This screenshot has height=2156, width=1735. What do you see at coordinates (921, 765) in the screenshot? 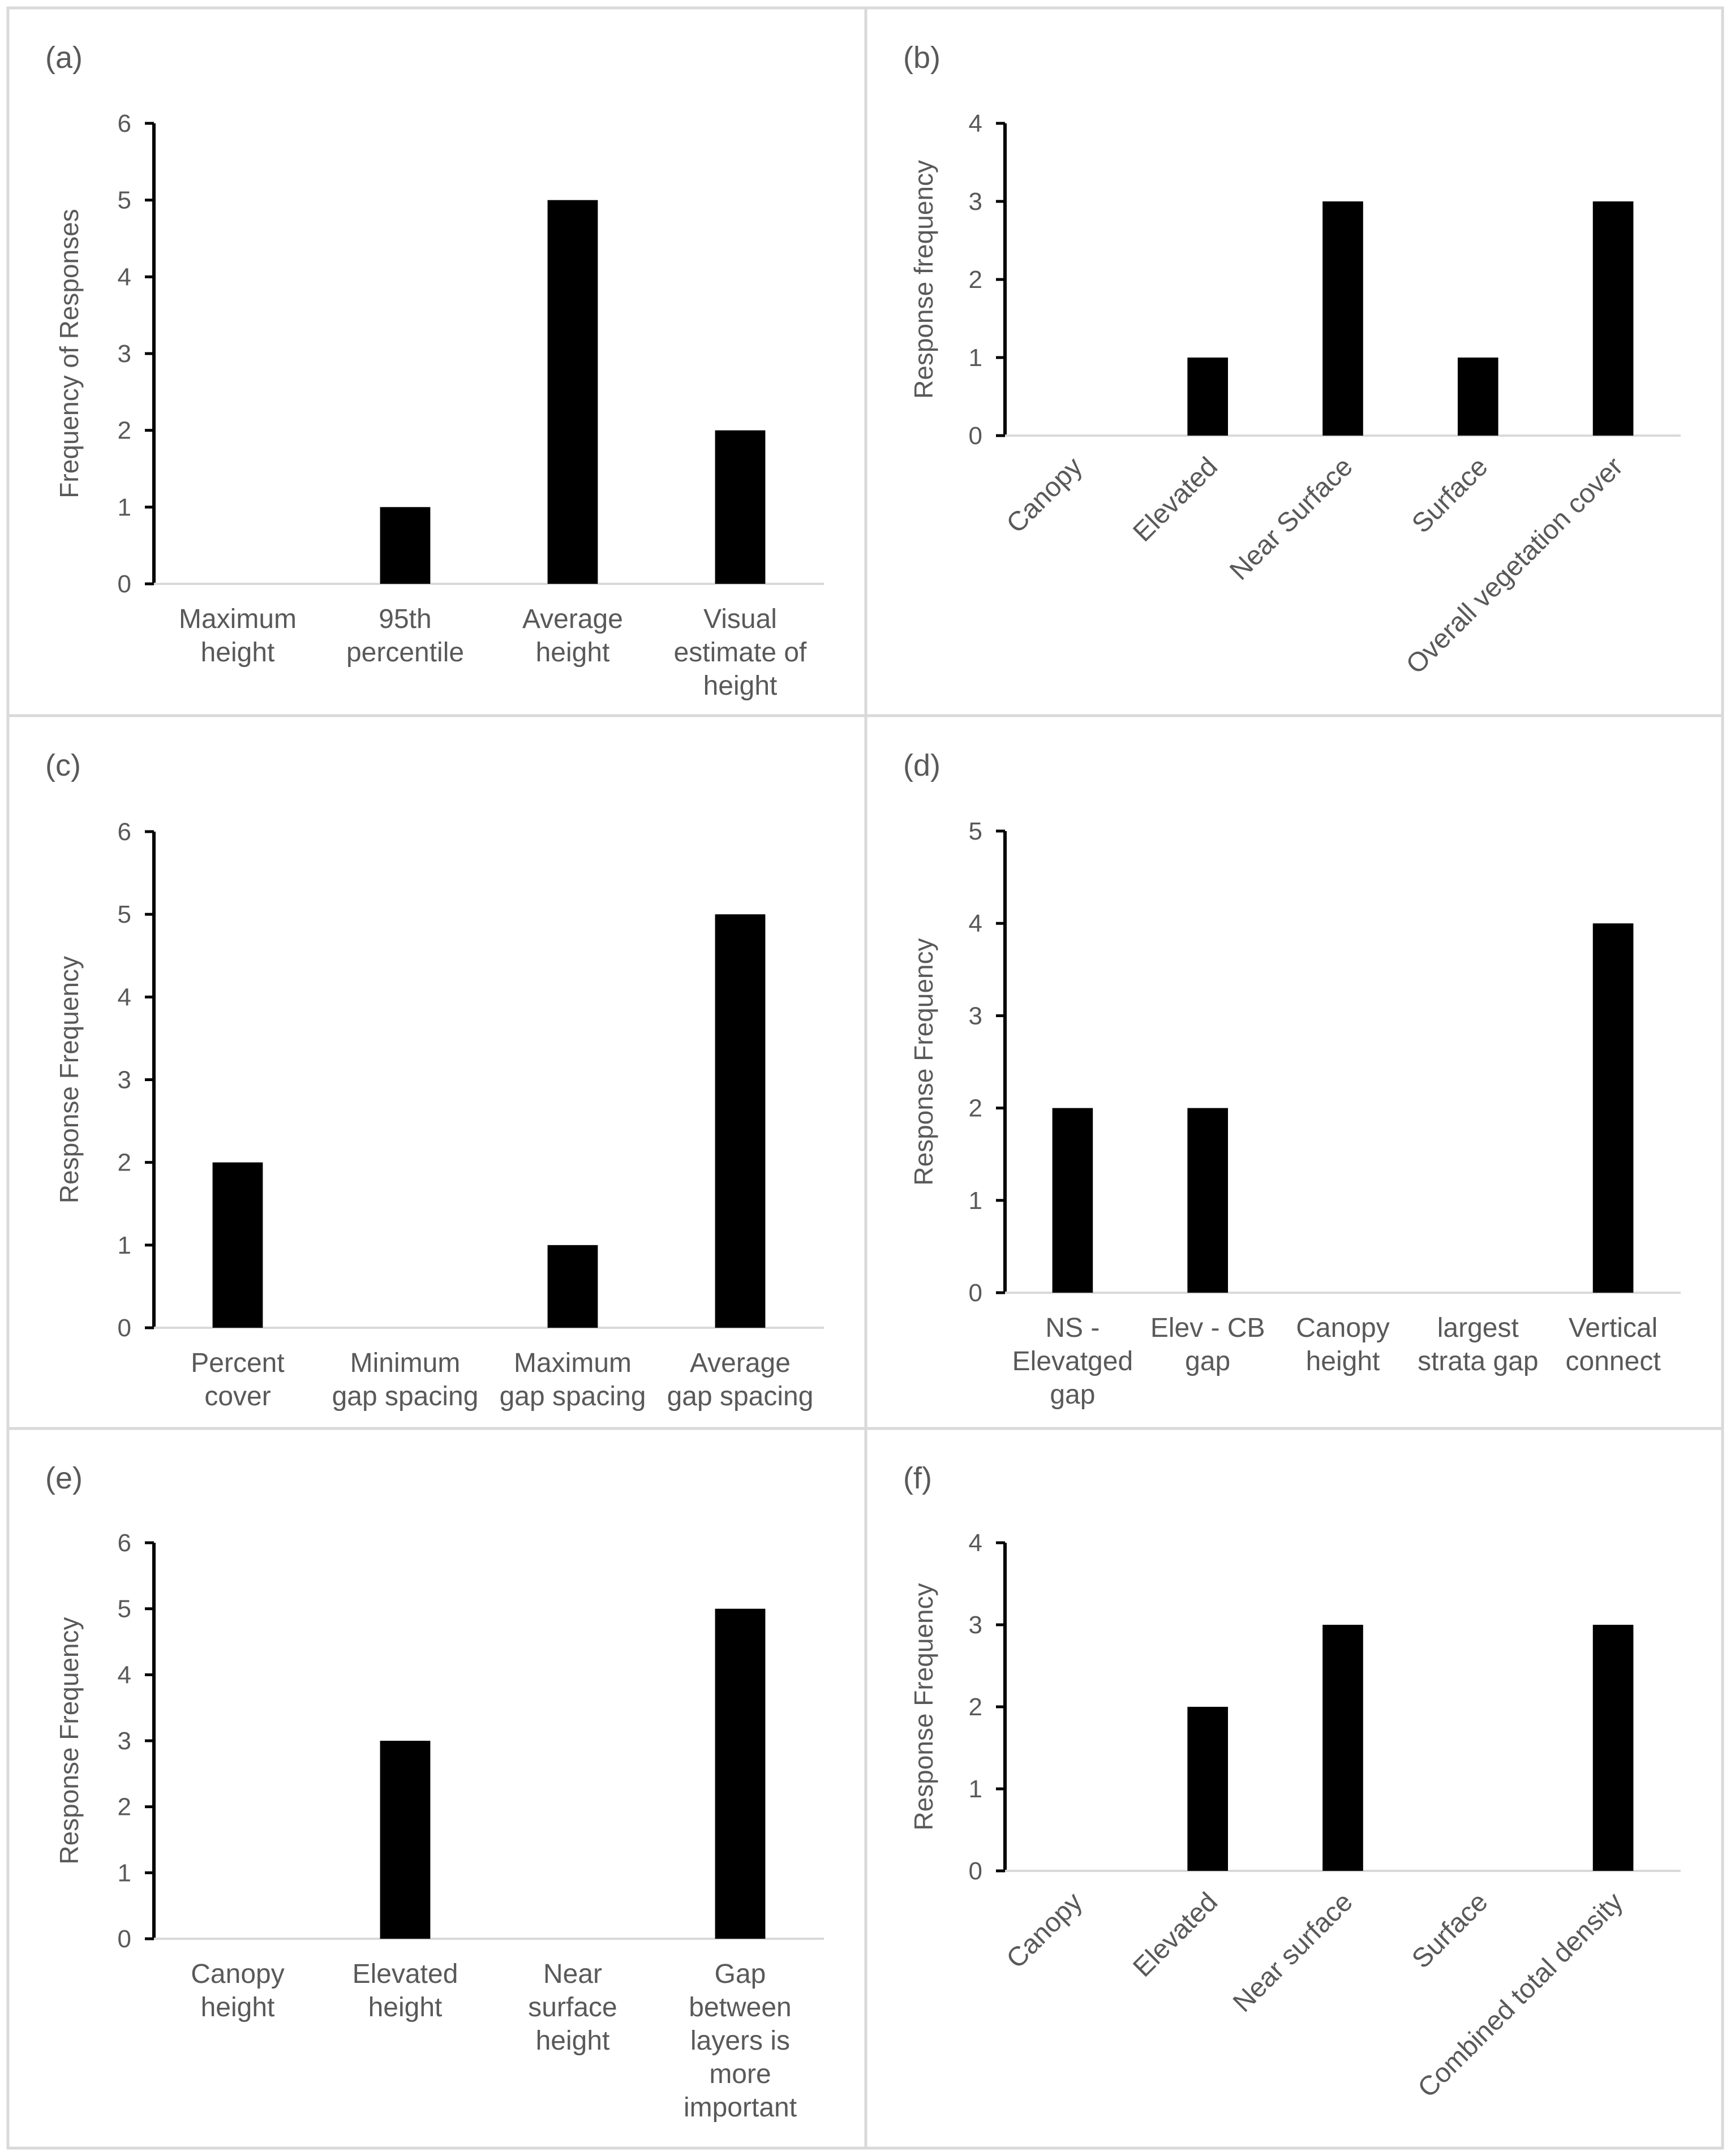
I see `panel-label: (d)` at bounding box center [921, 765].